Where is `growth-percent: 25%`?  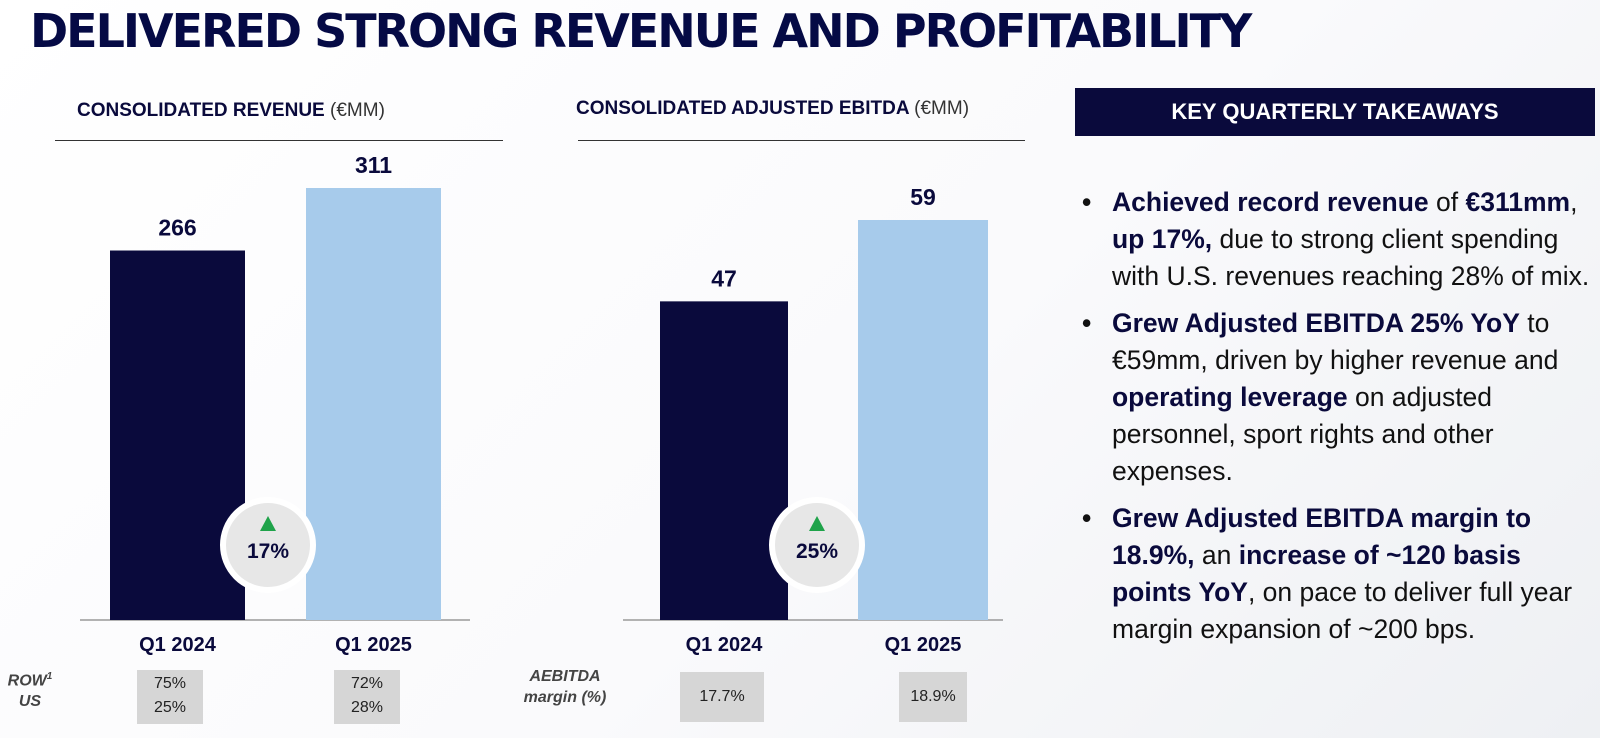
growth-percent: 25% is located at coordinates (817, 551).